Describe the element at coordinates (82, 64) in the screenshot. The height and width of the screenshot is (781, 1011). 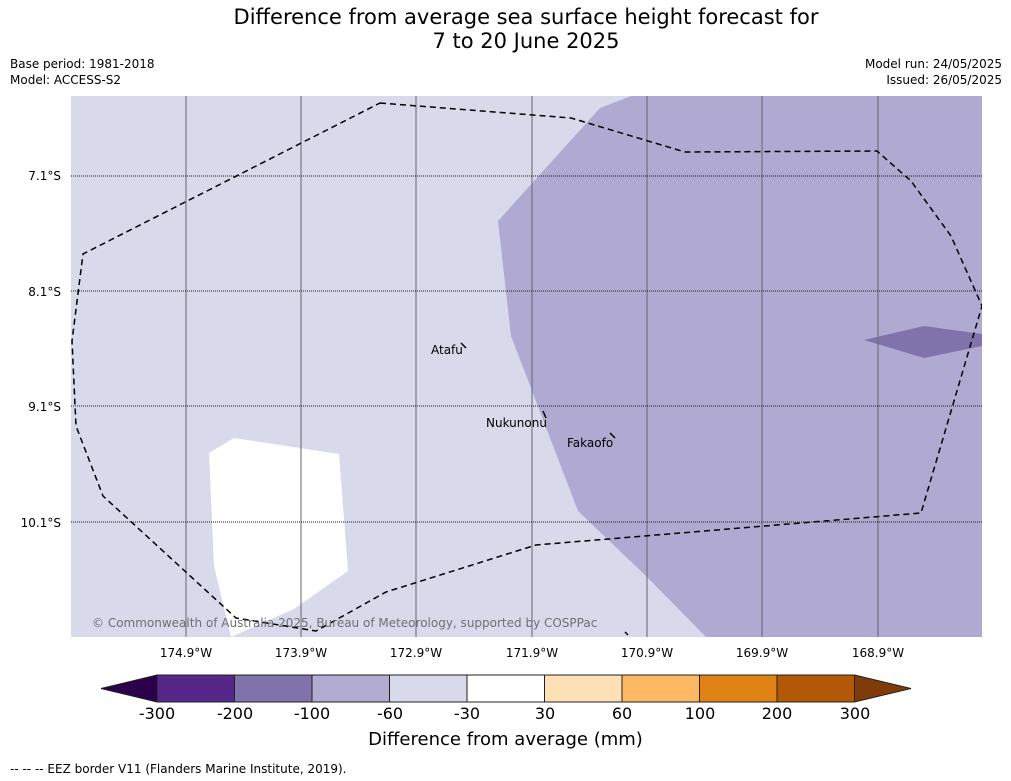
I see `base-period: Base period: 1981-2018` at that location.